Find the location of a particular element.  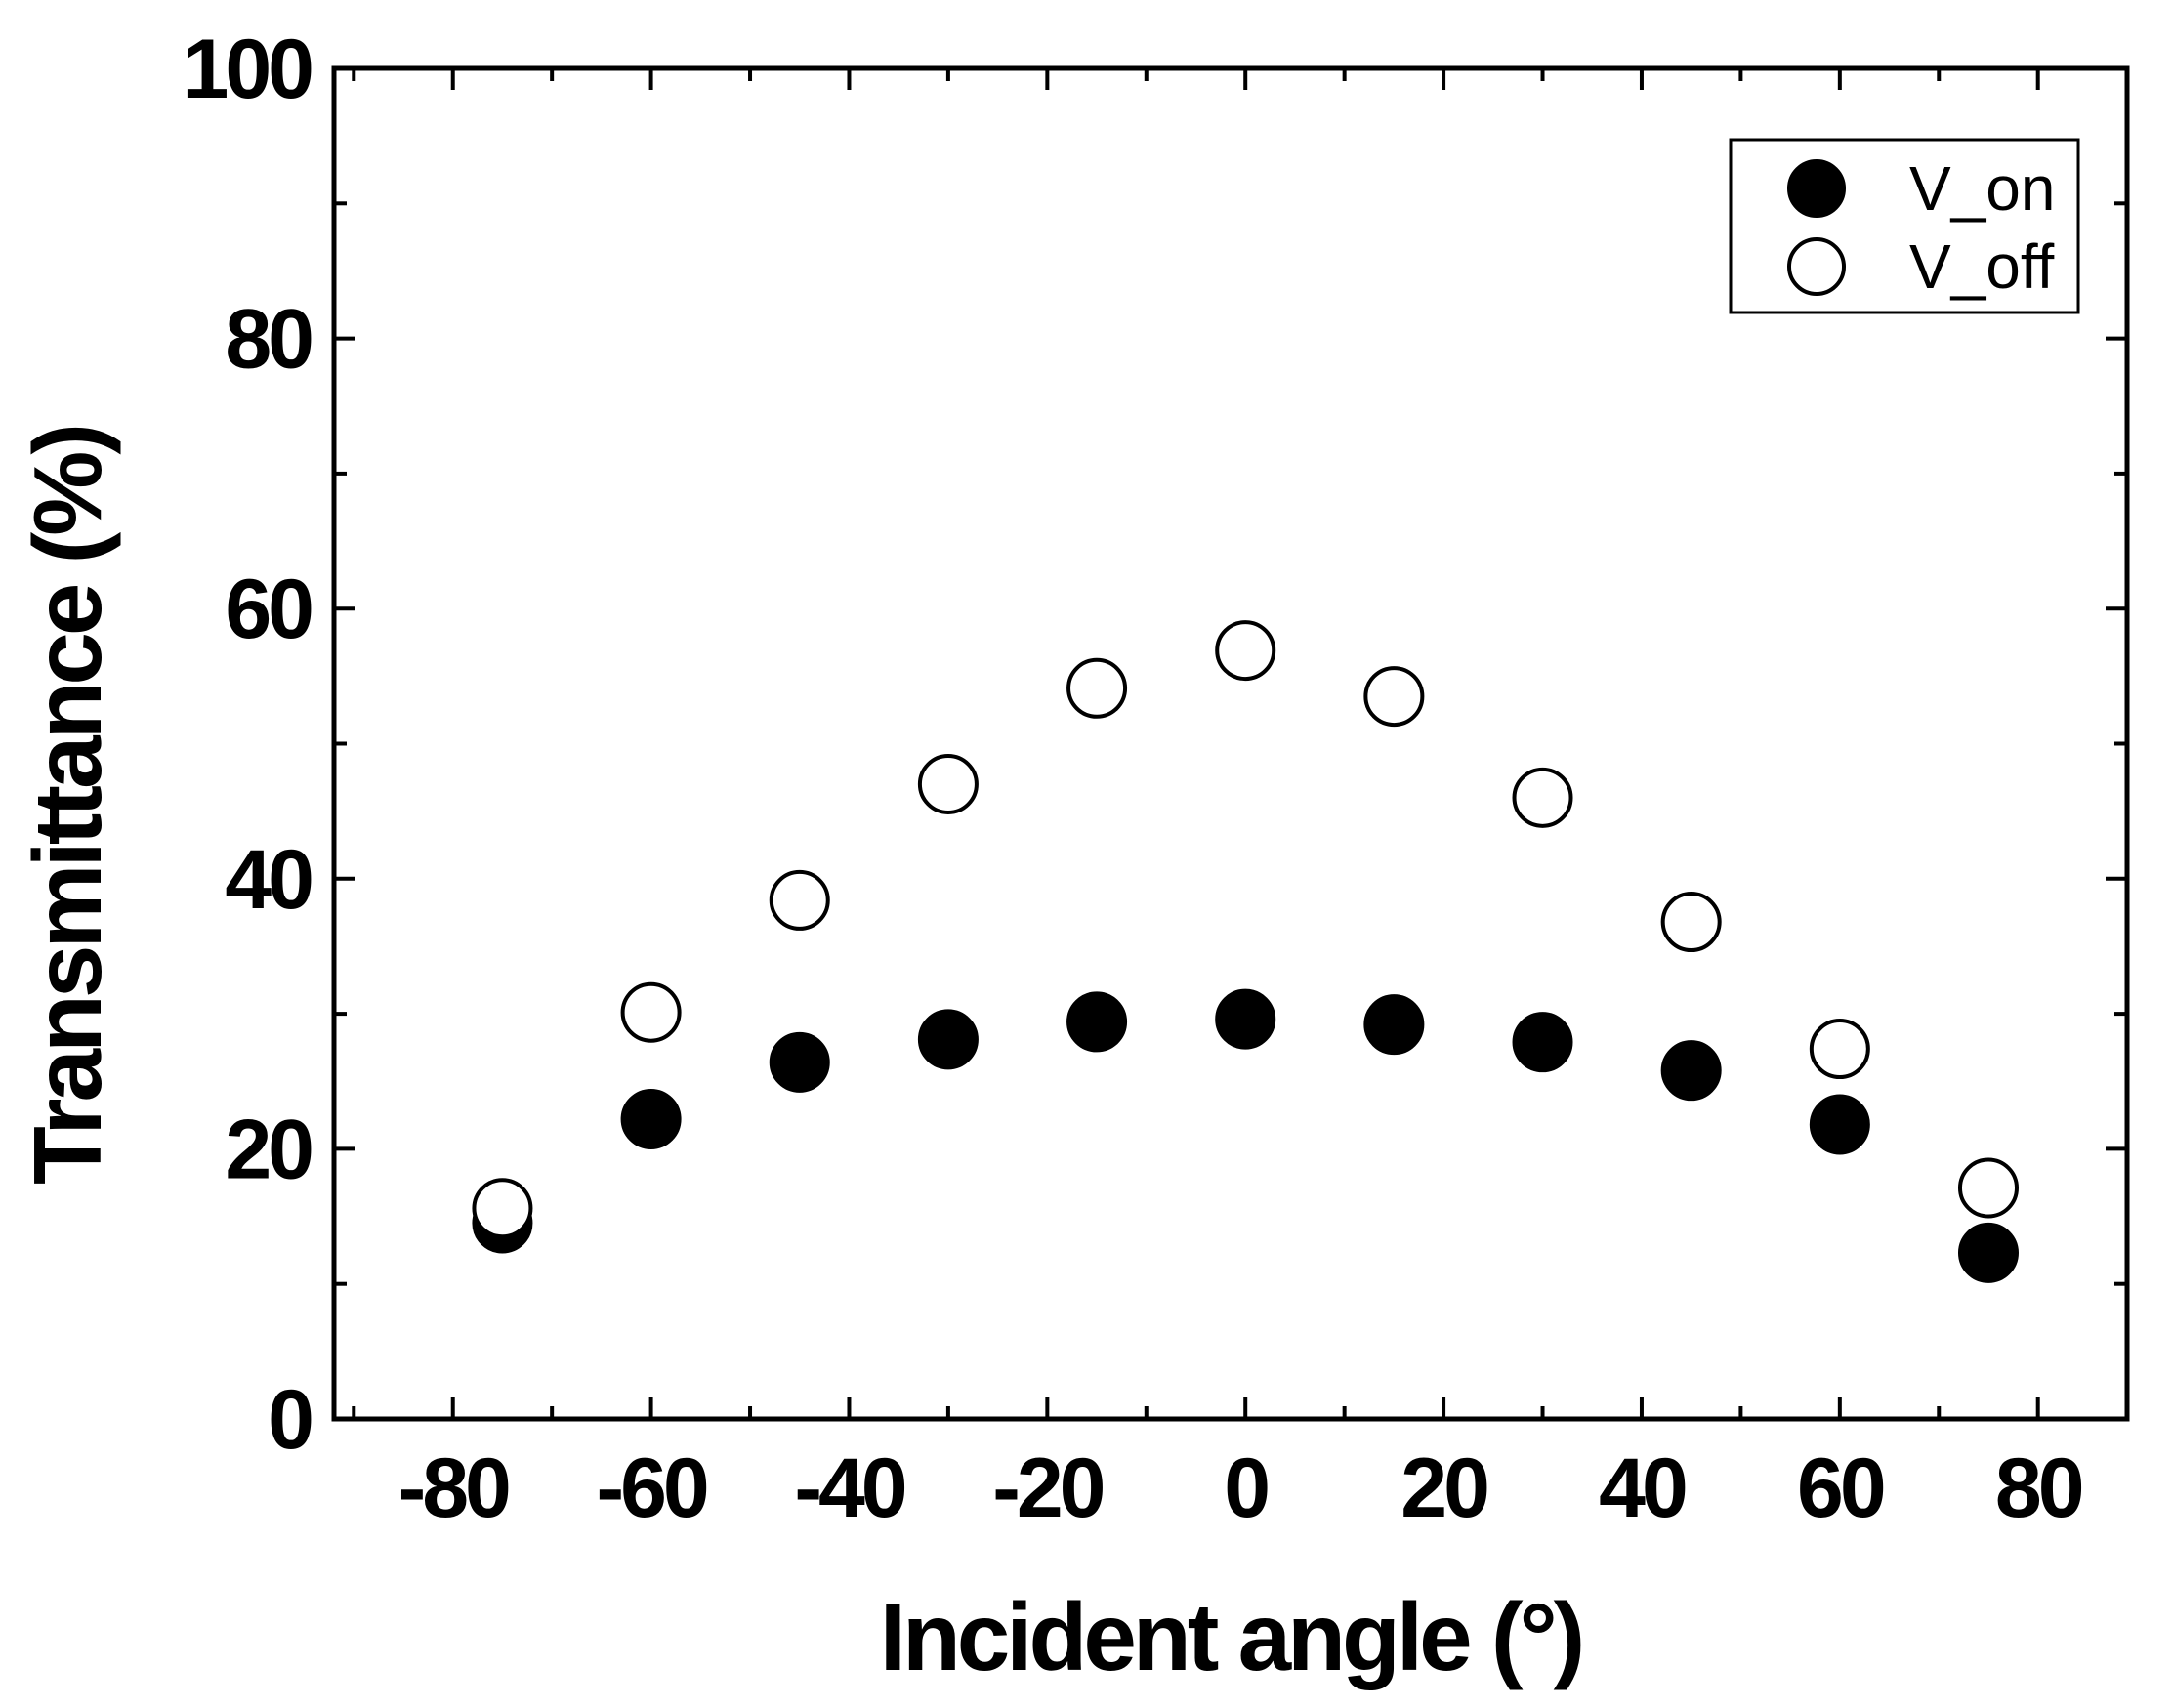

legend-label-v-on: V_on is located at coordinates (1982, 189).